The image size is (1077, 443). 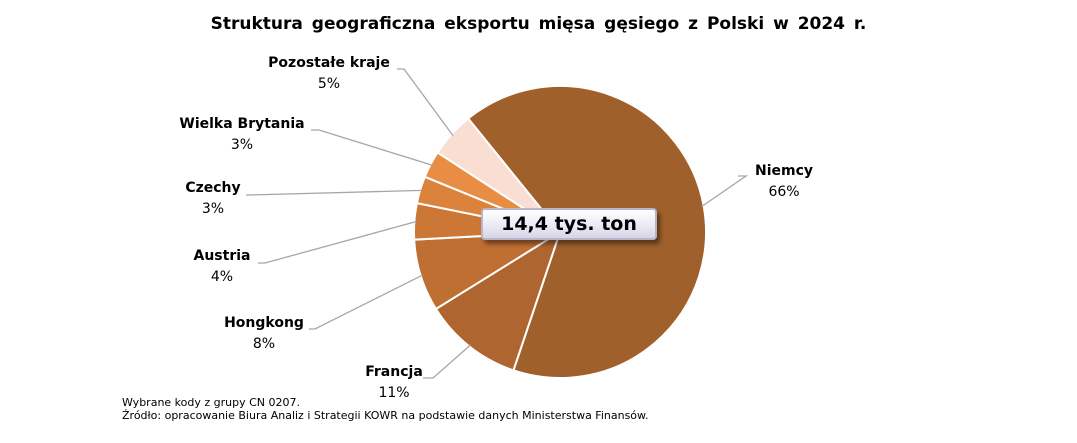 I want to click on slice-label-name: Austria, so click(x=222, y=256).